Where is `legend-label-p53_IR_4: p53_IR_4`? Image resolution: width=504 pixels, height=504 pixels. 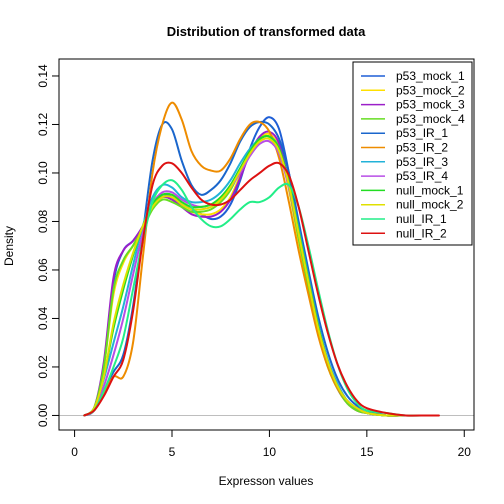
legend-label-p53_IR_4: p53_IR_4 is located at coordinates (422, 176).